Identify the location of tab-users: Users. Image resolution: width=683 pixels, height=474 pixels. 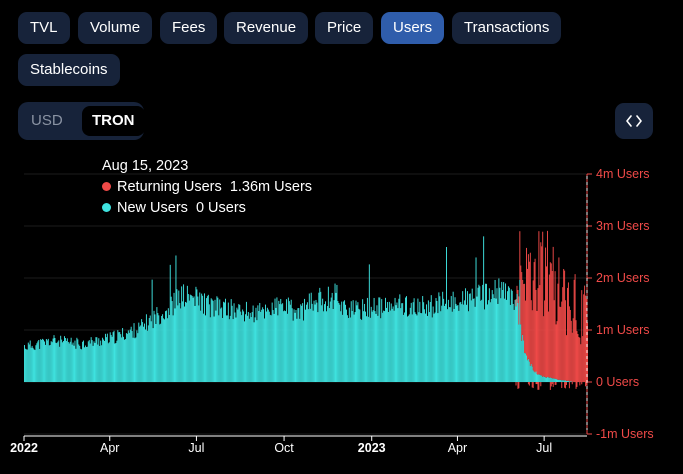
(413, 28).